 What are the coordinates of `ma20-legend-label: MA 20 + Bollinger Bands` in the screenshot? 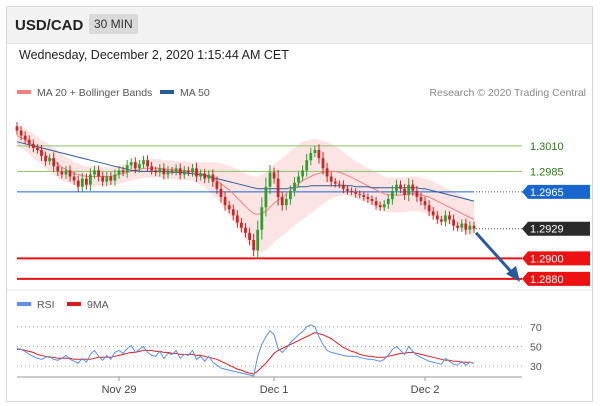 It's located at (94, 93).